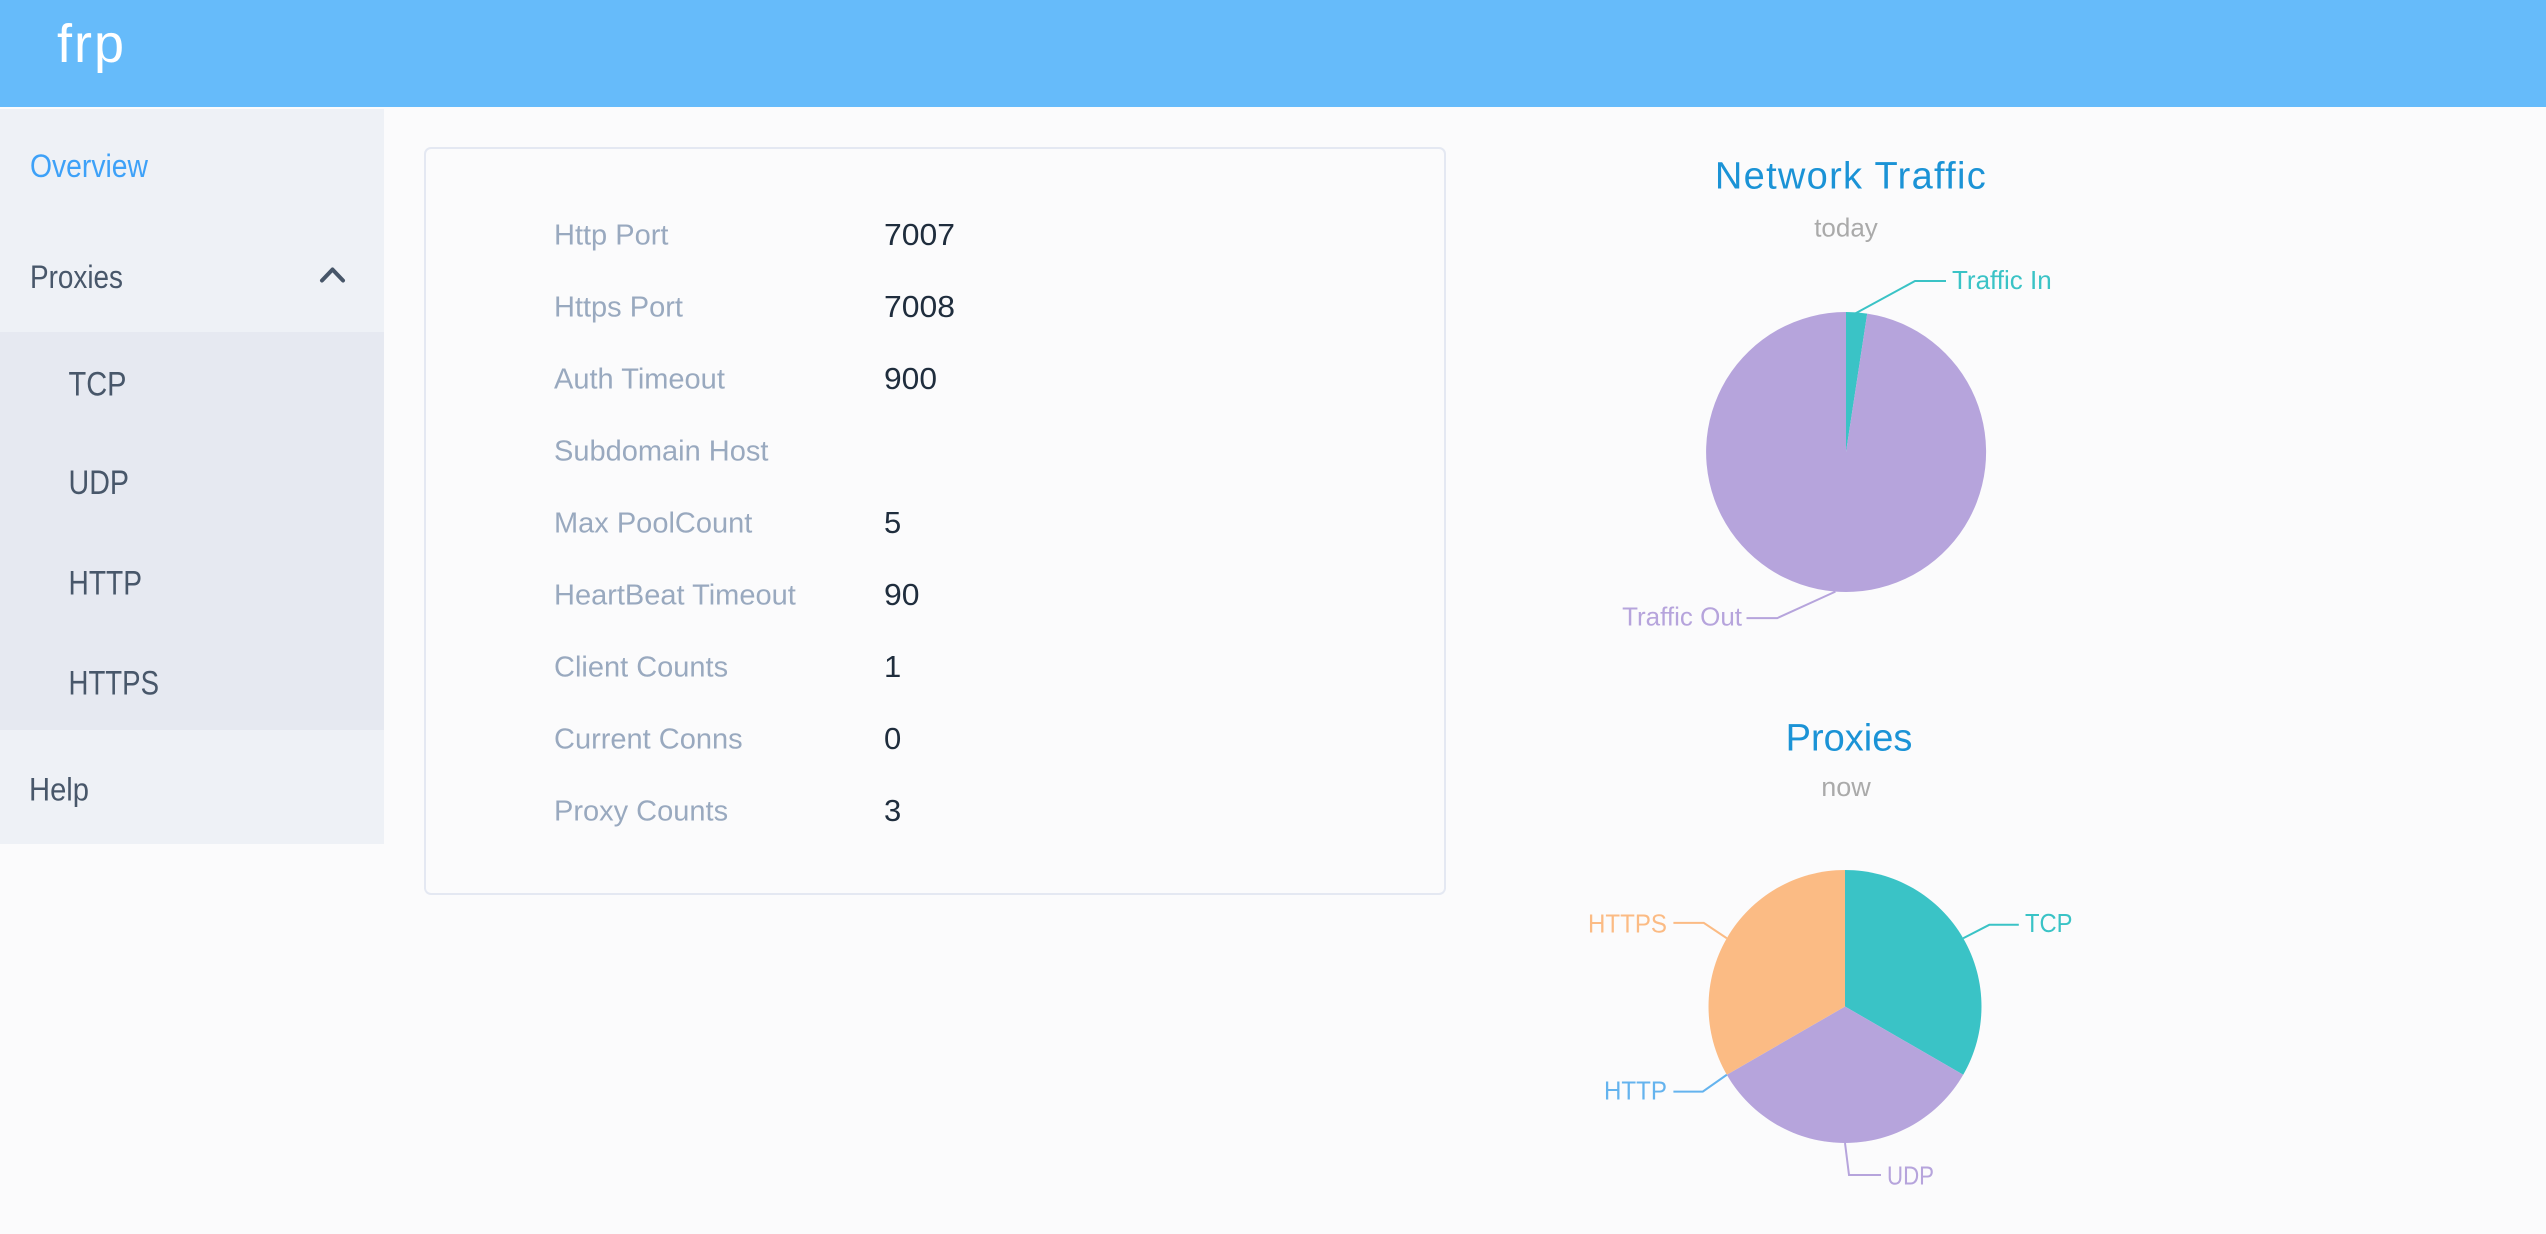  Describe the element at coordinates (902, 594) in the screenshot. I see `svg-text: 90` at that location.